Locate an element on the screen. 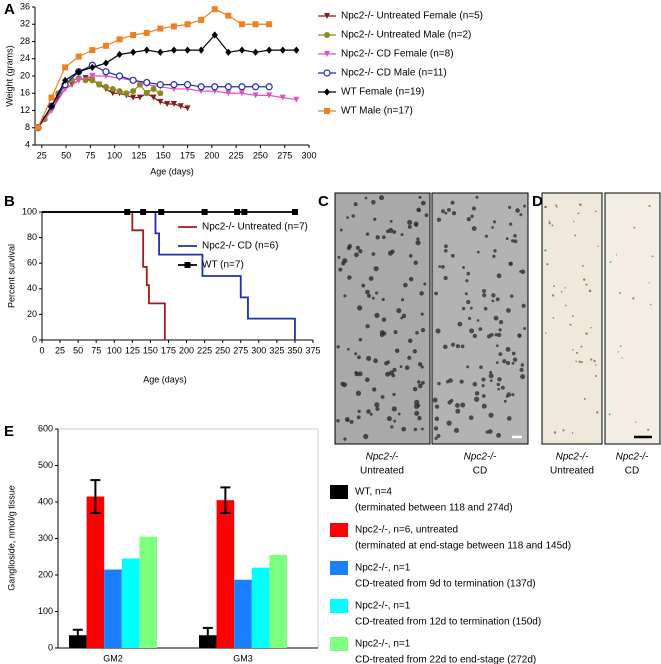  legend-label: WT, n=4 is located at coordinates (373, 492).